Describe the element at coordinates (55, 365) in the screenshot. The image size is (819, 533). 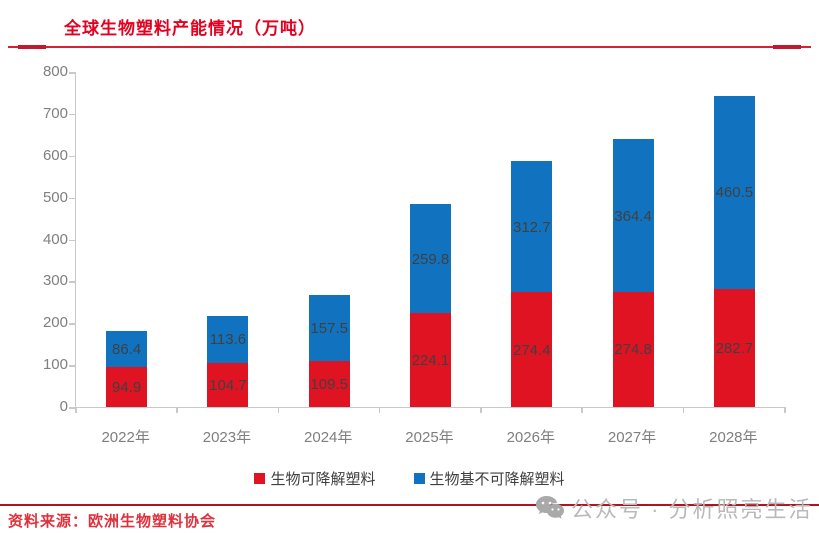
I see `y-axis-tick-label: 100` at that location.